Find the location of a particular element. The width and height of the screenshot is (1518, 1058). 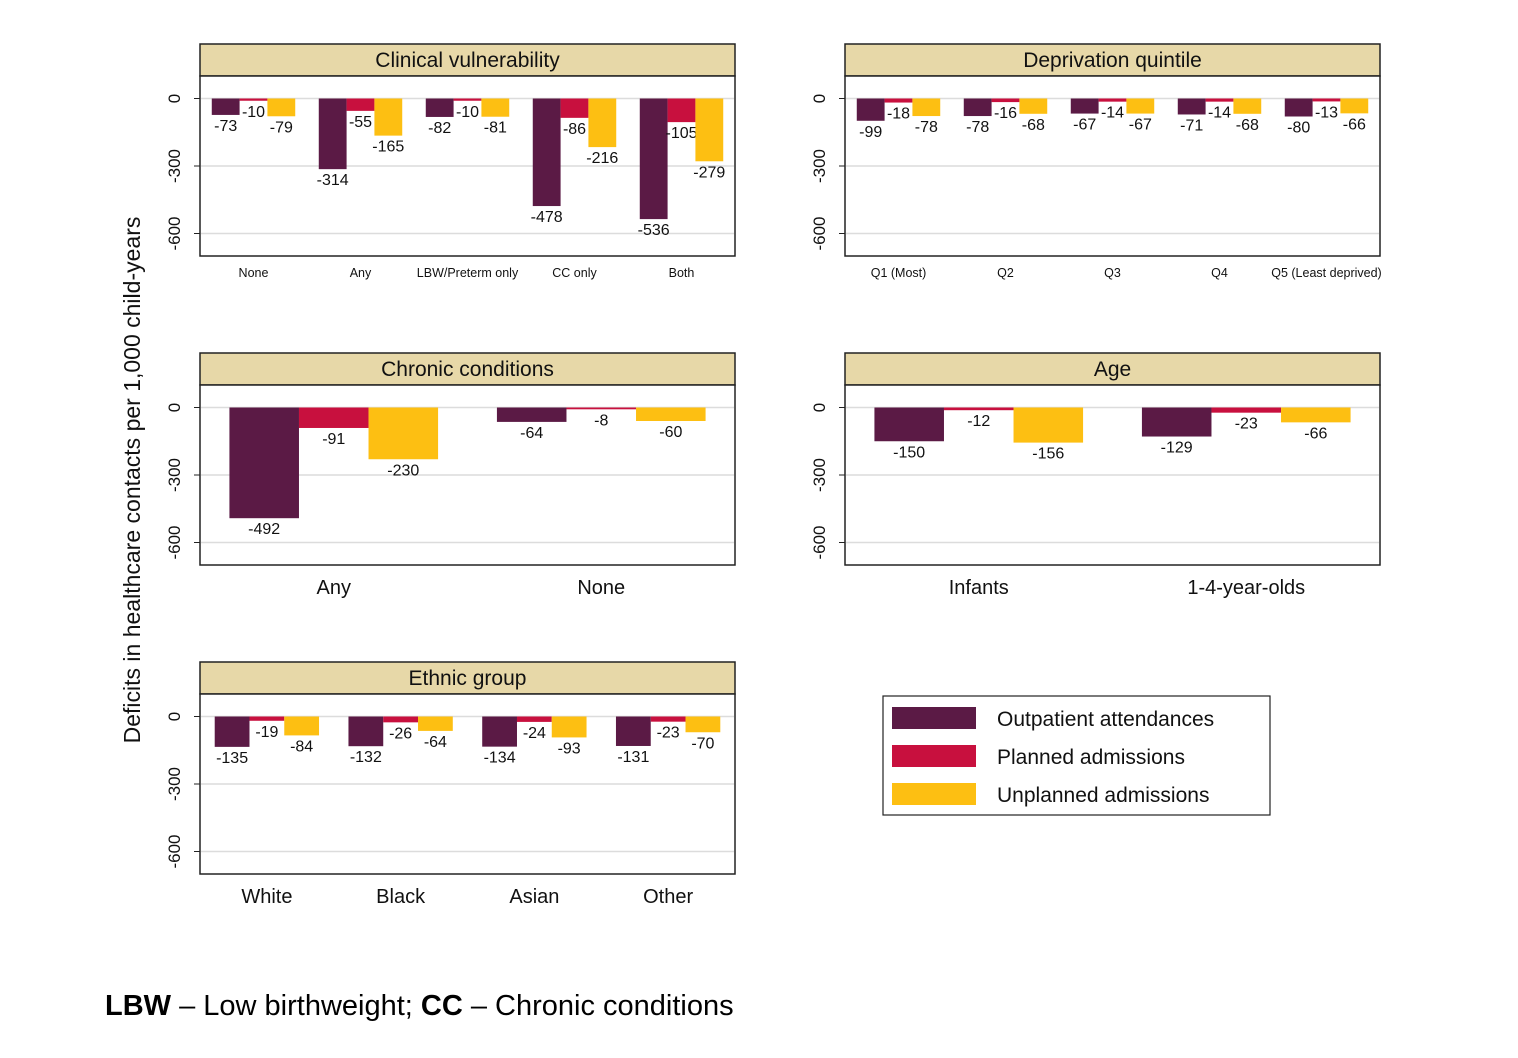

data-label: -165 is located at coordinates (388, 147).